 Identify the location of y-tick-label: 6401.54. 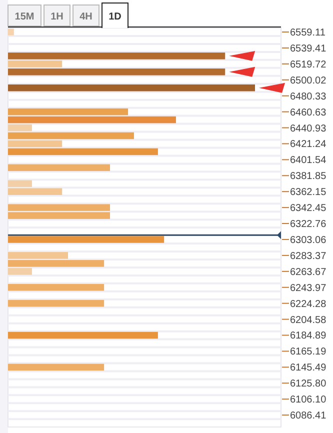
(308, 160).